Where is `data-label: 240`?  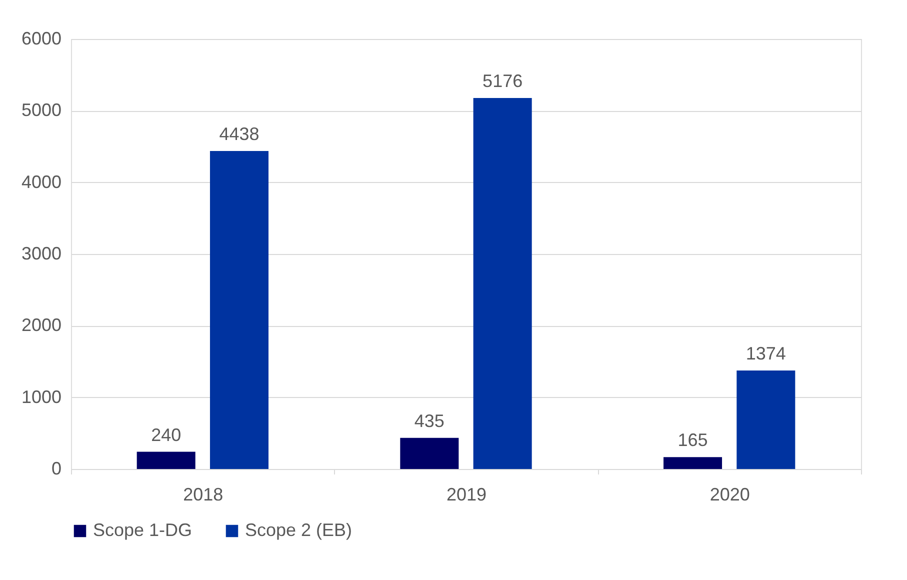
data-label: 240 is located at coordinates (166, 434).